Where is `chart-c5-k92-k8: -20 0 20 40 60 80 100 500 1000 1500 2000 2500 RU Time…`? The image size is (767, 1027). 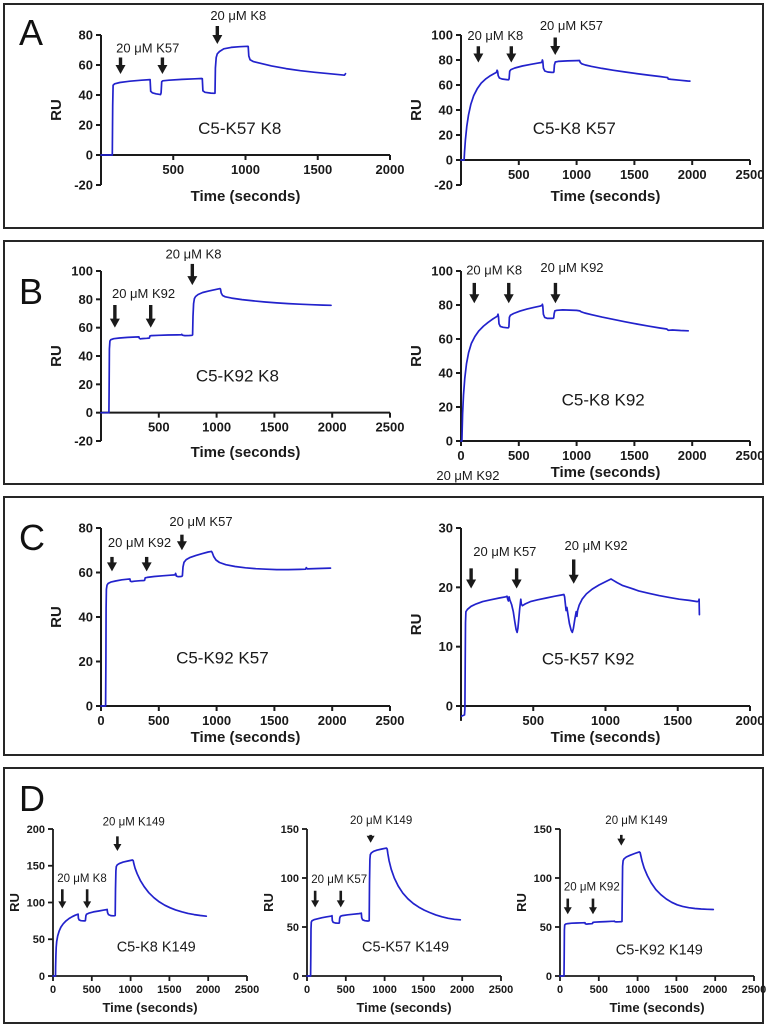
chart-c5-k92-k8: -20 0 20 40 60 80 100 500 1000 1500 2000 2500 RU Time… is located at coordinates (226, 353).